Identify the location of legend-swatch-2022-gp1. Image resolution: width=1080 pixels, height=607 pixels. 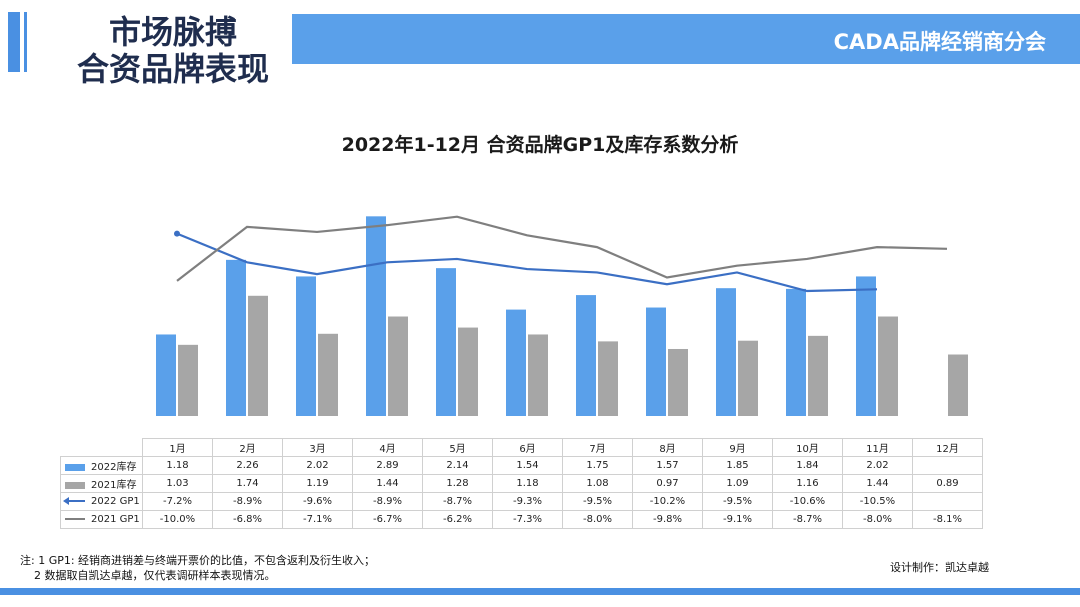
(74, 501).